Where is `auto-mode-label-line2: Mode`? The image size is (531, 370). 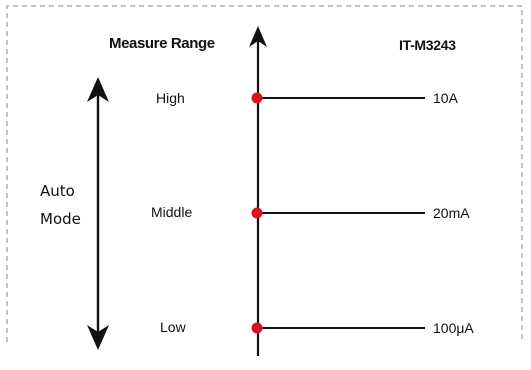 auto-mode-label-line2: Mode is located at coordinates (60, 219).